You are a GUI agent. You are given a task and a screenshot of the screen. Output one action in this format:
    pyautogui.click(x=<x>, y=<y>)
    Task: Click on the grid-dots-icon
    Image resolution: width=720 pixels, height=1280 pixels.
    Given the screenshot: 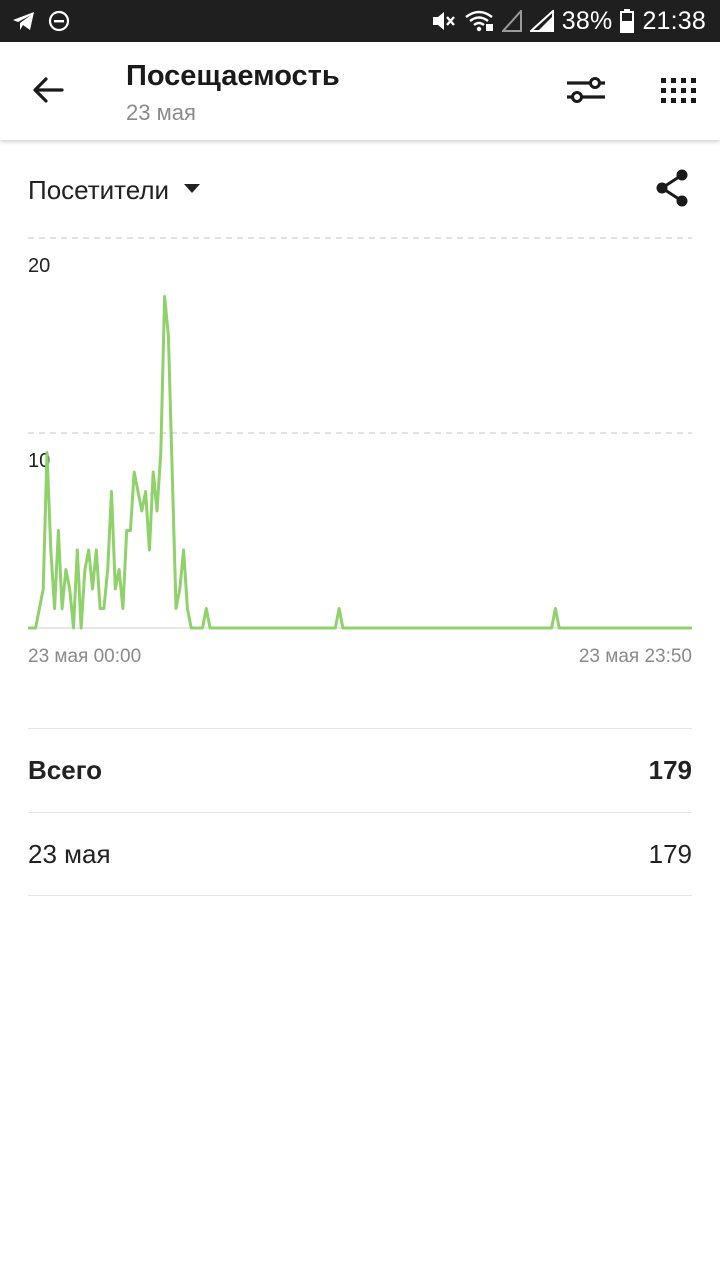 What is the action you would take?
    pyautogui.click(x=678, y=92)
    